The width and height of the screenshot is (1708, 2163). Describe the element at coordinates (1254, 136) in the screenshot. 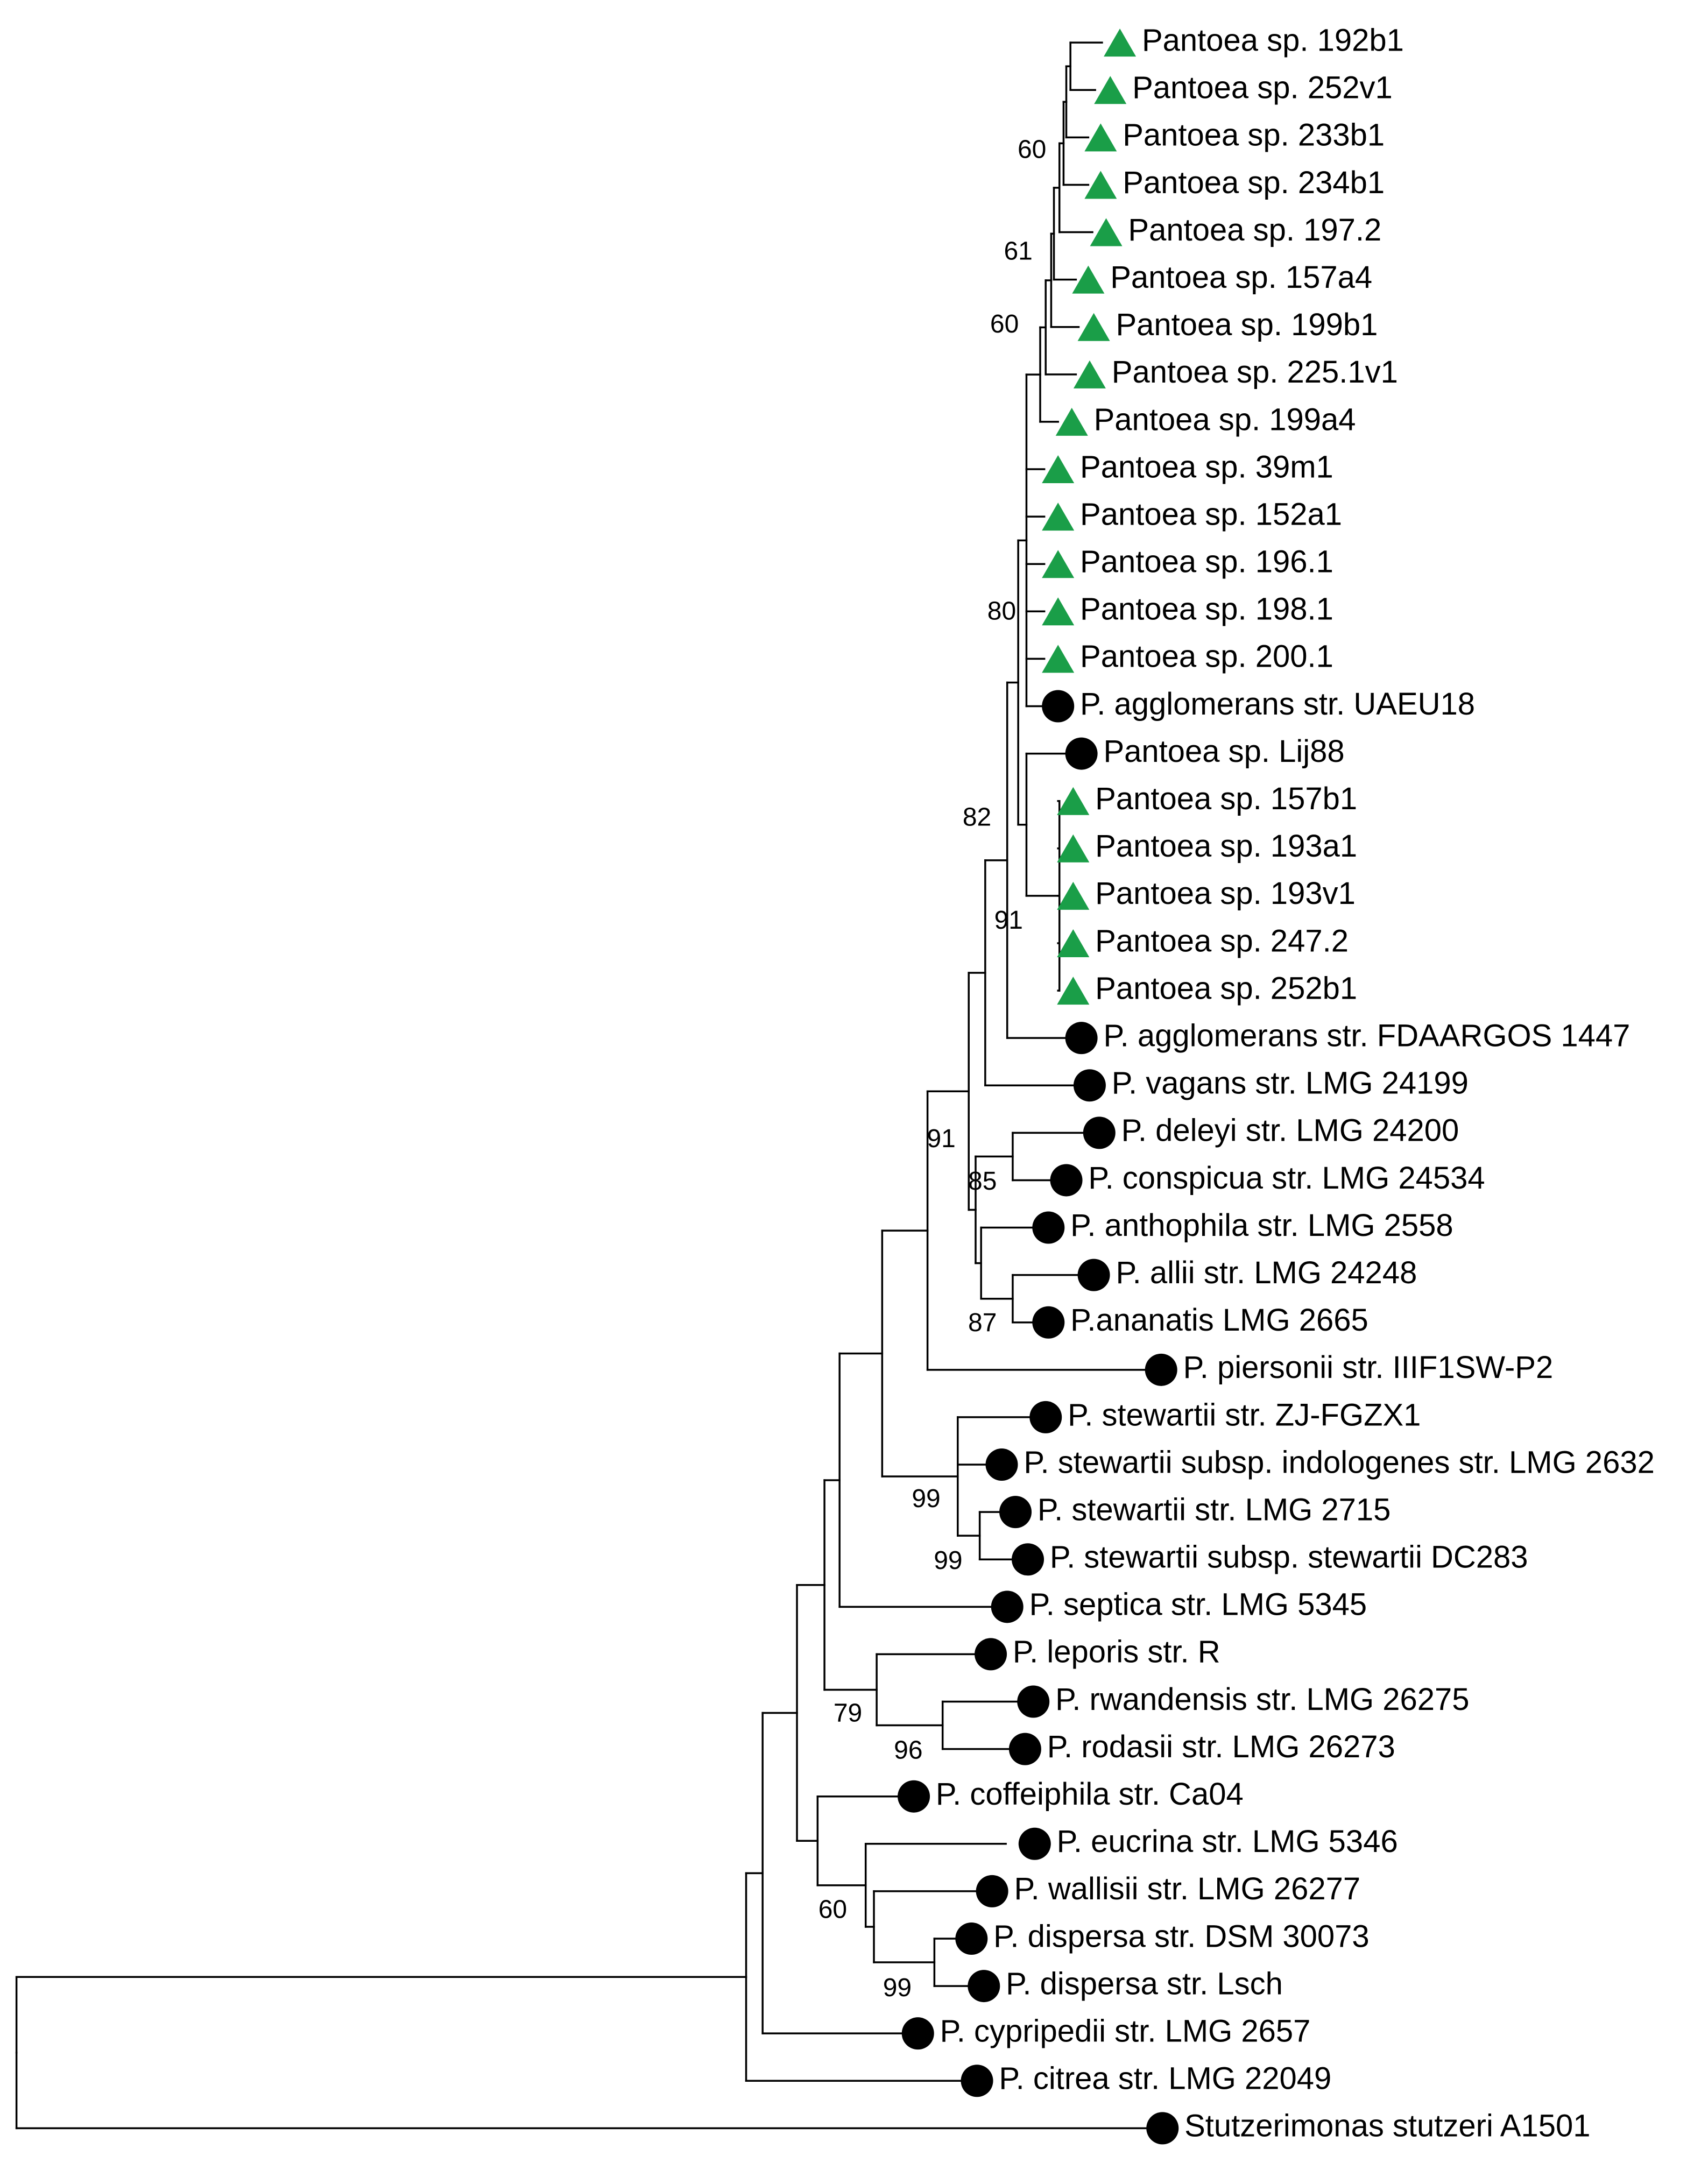

I see `leaf-label: Pantoea sp. 233b1` at that location.